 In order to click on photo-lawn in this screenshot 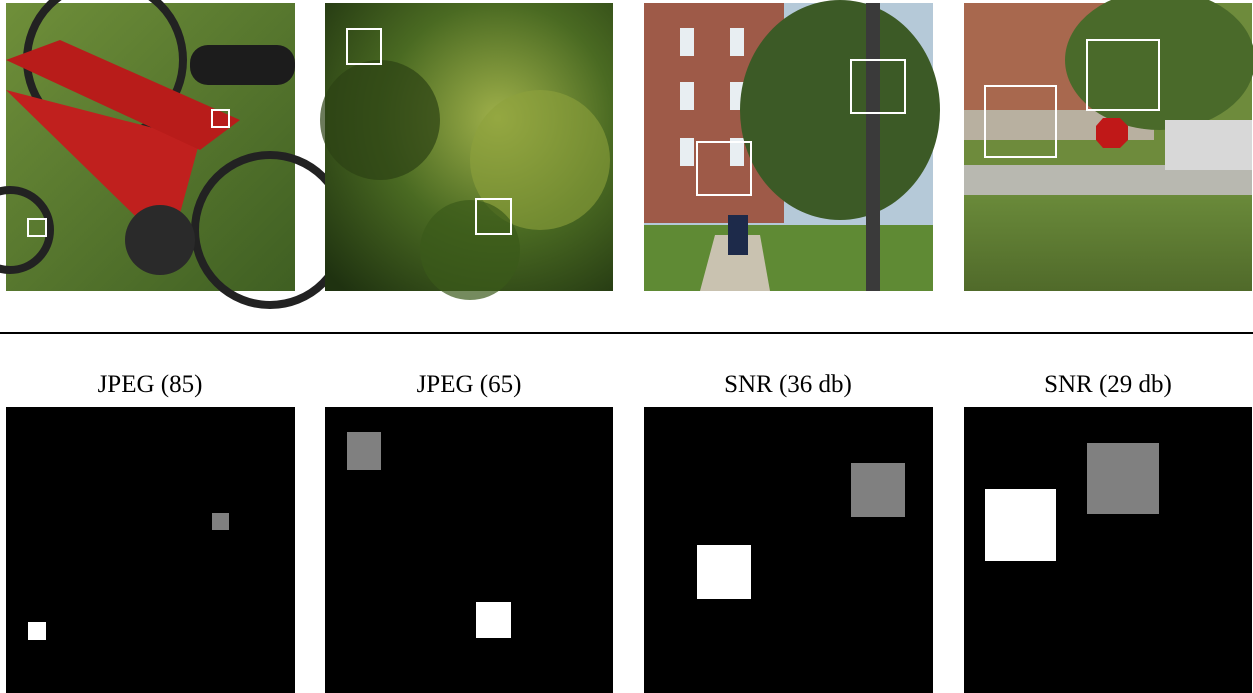, I will do `click(1108, 145)`.